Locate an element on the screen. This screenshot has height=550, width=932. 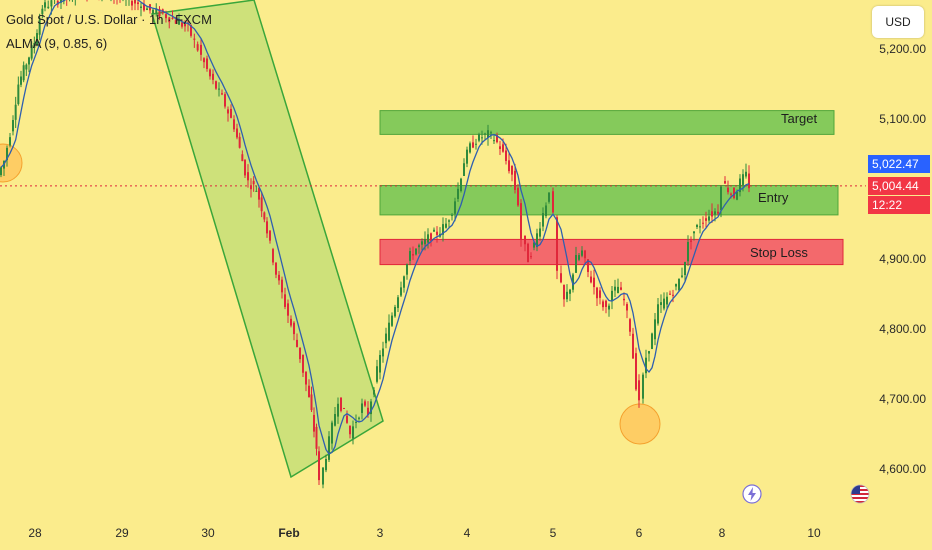
currency-button: USD is located at coordinates (898, 22).